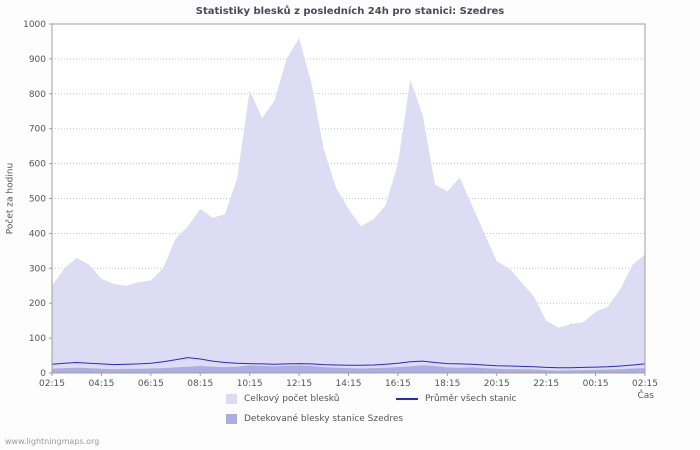  I want to click on legend-item-average: Průměr všech stanic, so click(456, 399).